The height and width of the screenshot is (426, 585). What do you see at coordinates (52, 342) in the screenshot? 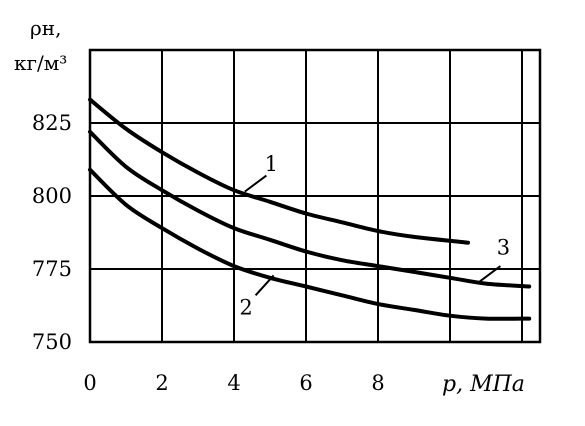
I see `y-tick-label: 750` at bounding box center [52, 342].